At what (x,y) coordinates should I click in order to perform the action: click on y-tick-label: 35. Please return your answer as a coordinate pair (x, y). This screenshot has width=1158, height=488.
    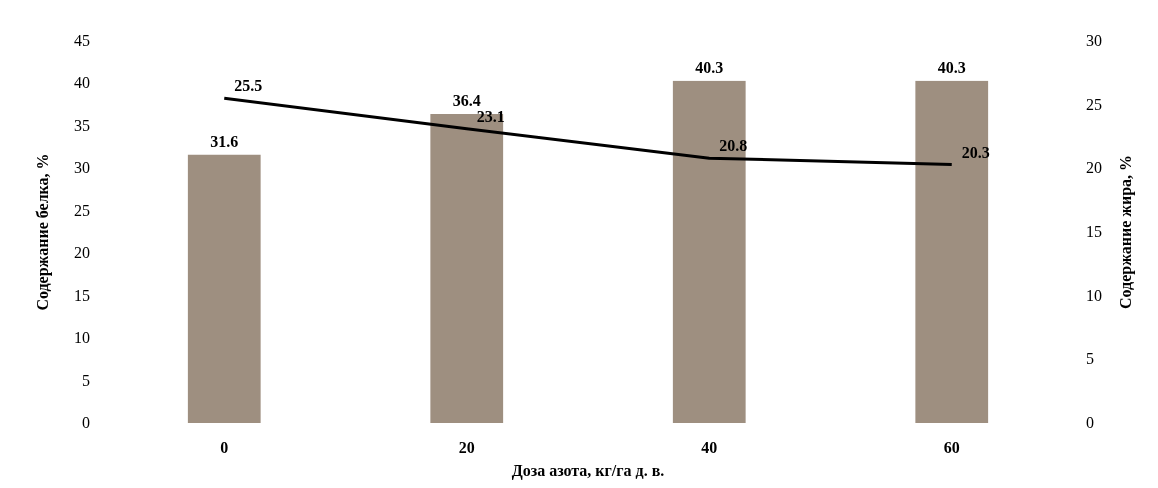
    Looking at the image, I should click on (82, 125).